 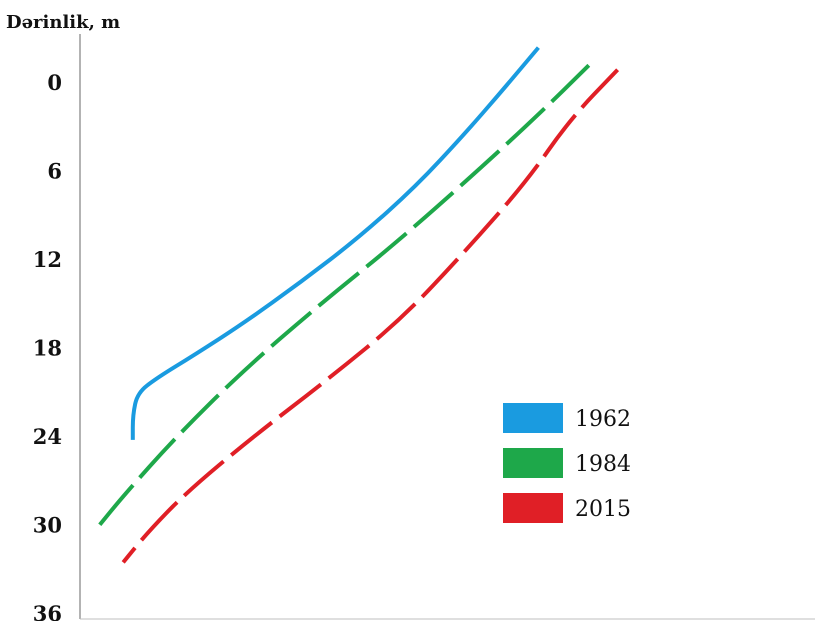 What do you see at coordinates (533, 508) in the screenshot?
I see `legend-swatch-2015` at bounding box center [533, 508].